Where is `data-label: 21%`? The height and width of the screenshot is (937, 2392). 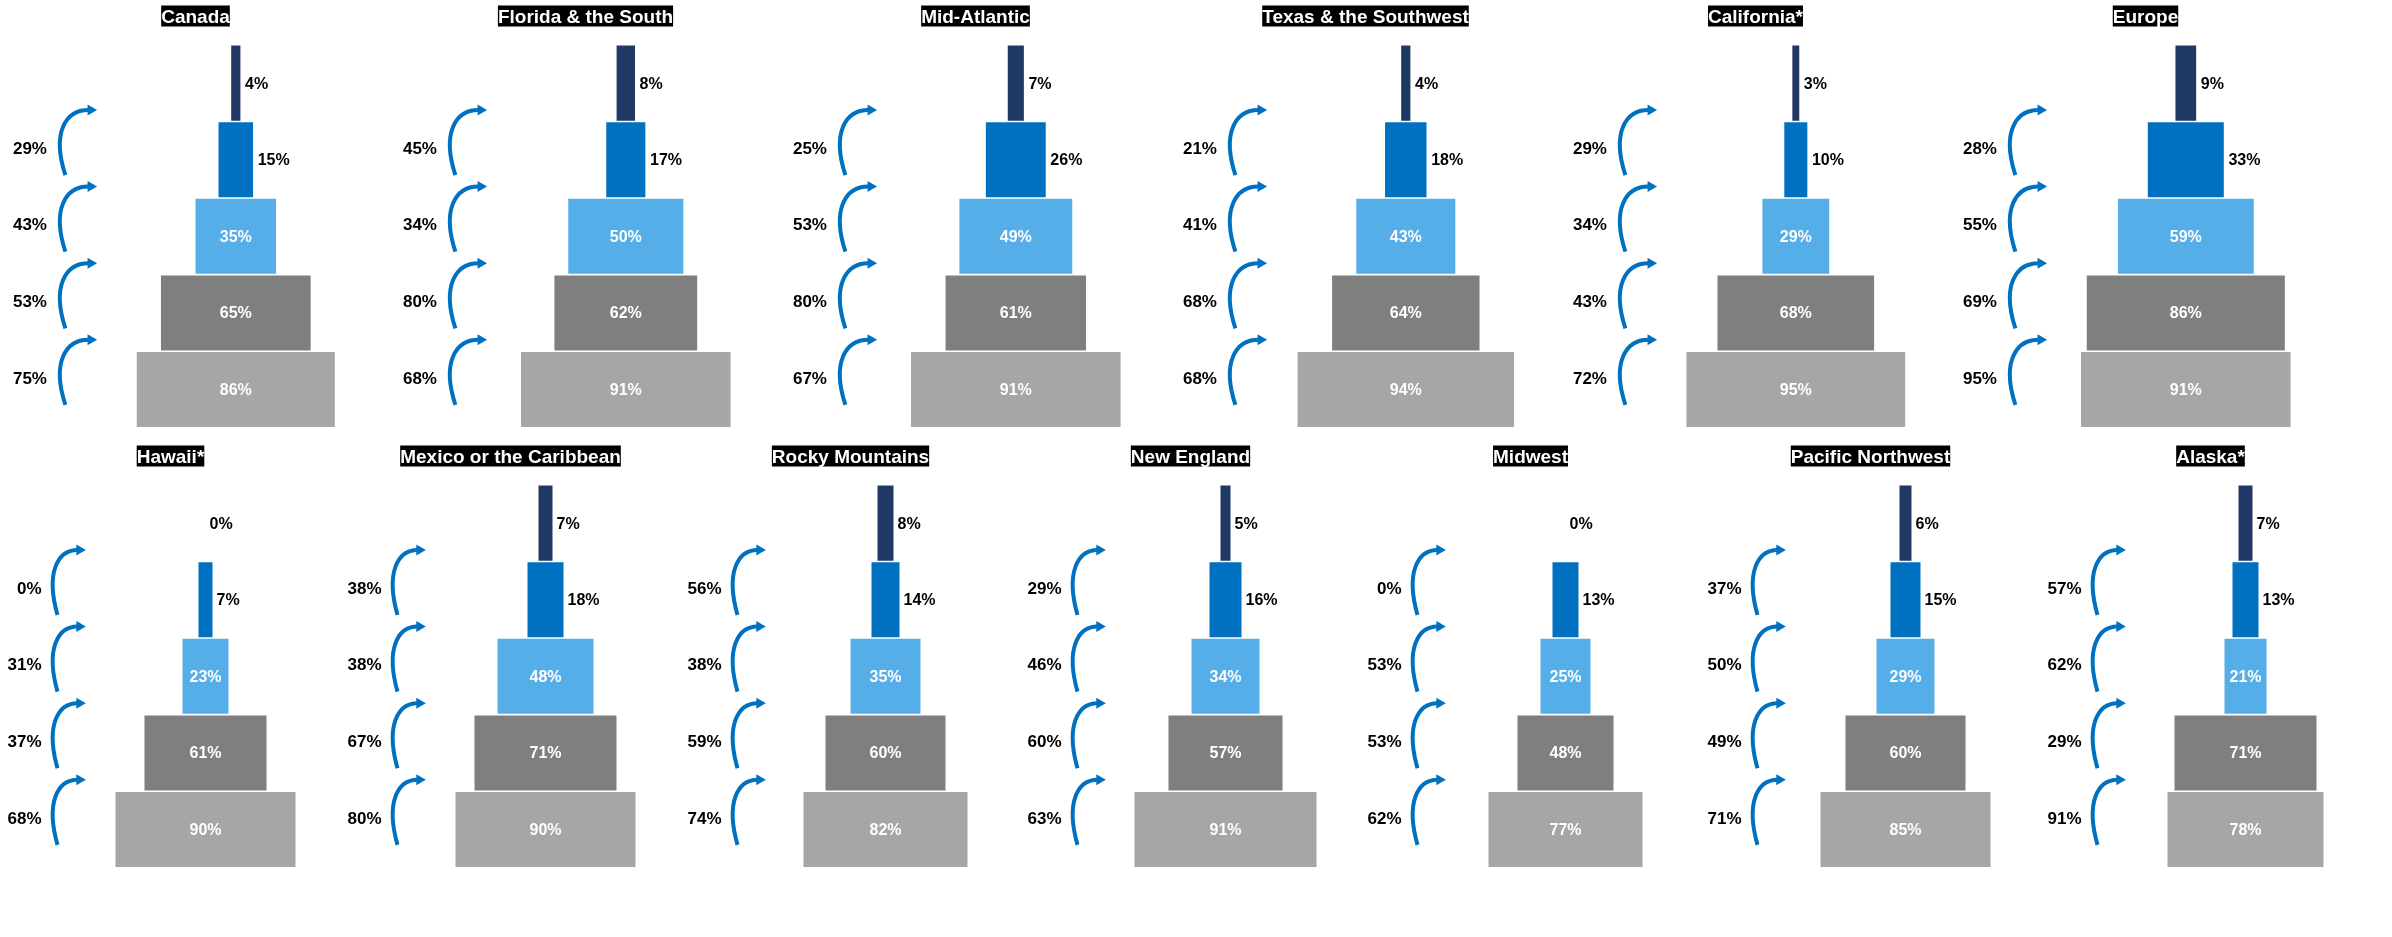 data-label: 21% is located at coordinates (2245, 676).